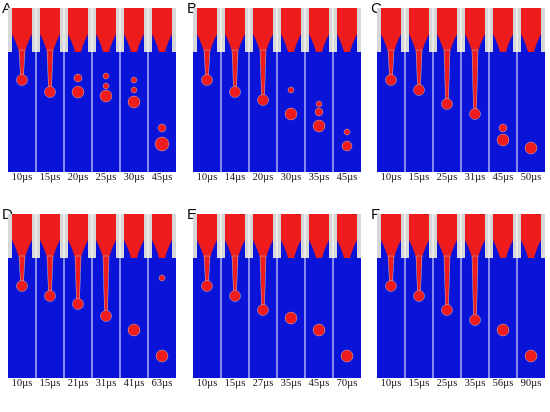  Describe the element at coordinates (7, 8) in the screenshot. I see `panel-label: A` at that location.